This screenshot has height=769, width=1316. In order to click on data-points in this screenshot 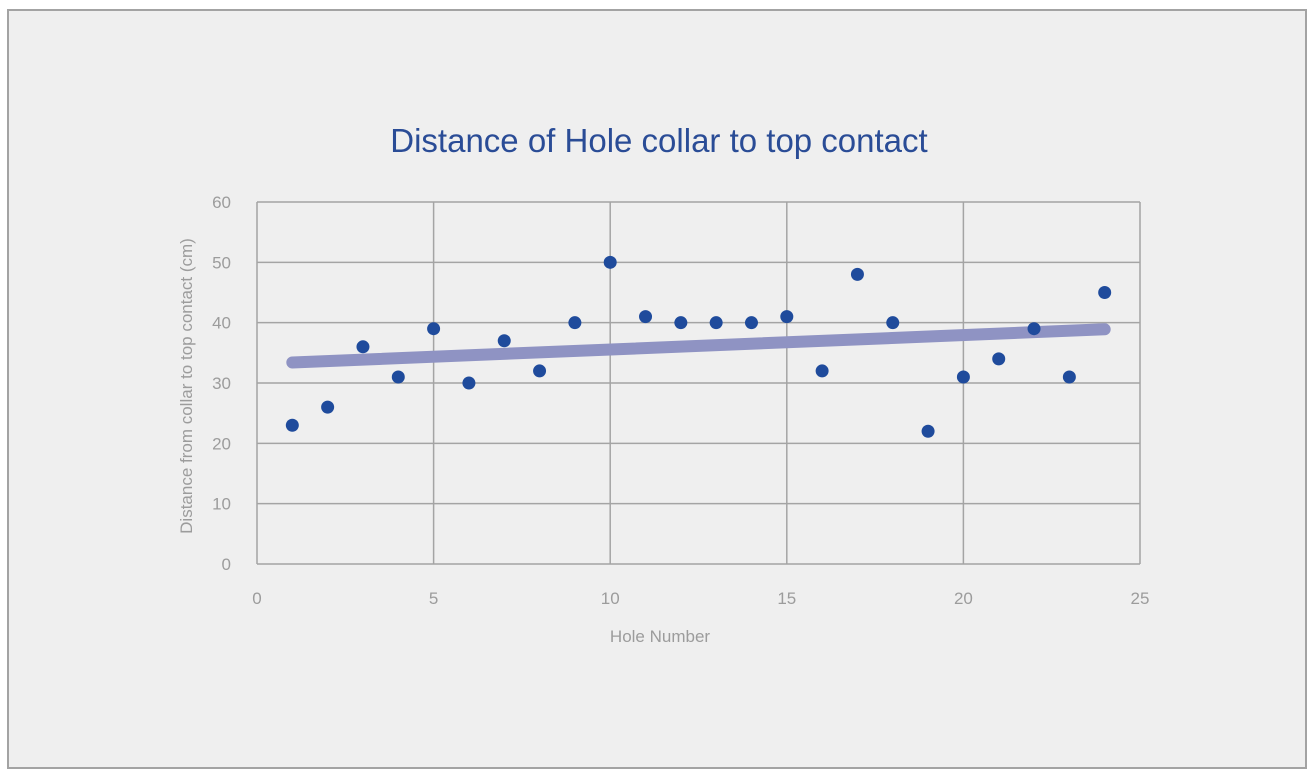, I will do `click(698, 346)`.